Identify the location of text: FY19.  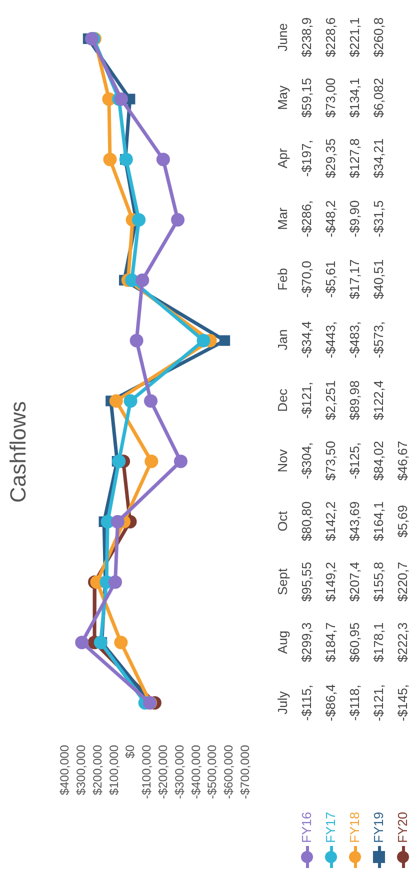
(378, 827).